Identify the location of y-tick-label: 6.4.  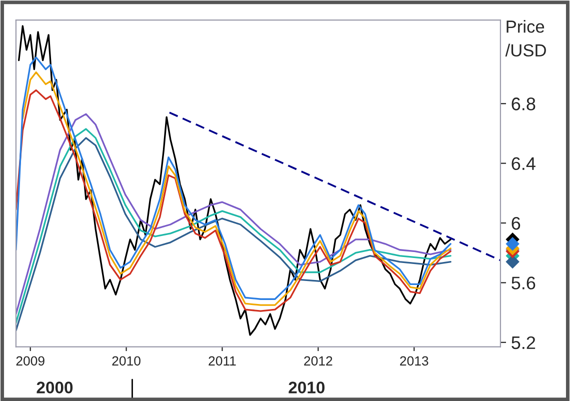
(524, 163).